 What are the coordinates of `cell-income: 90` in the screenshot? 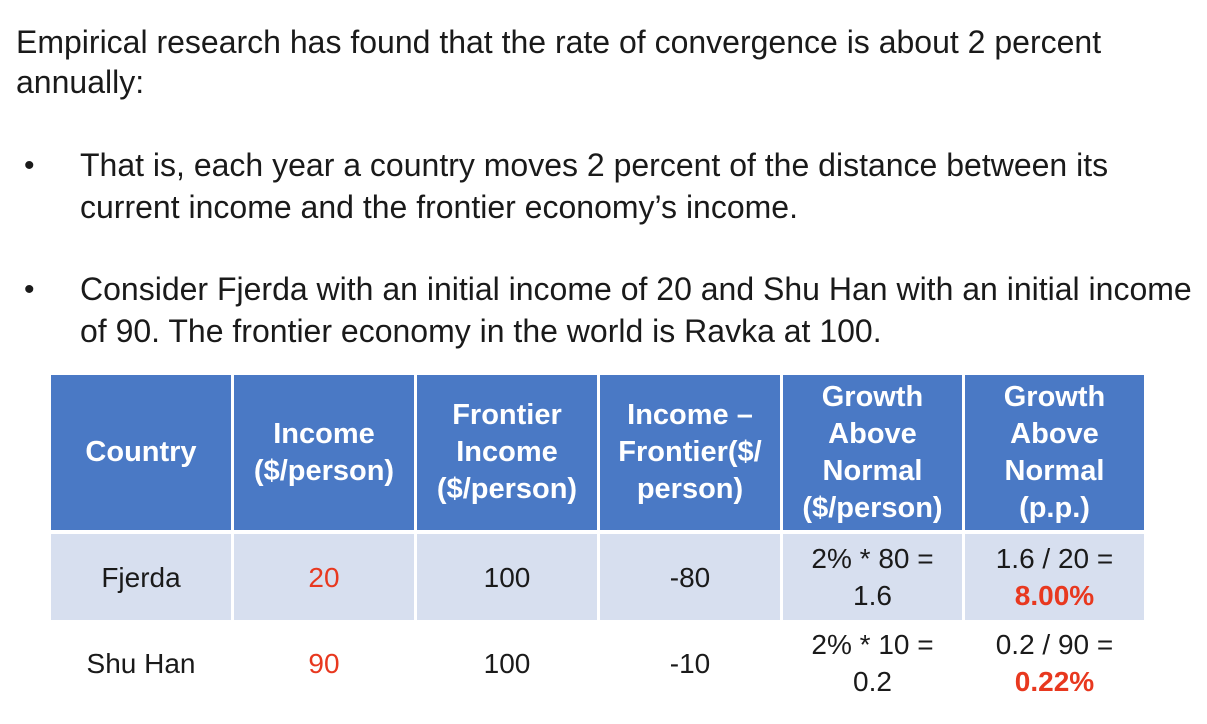 It's located at (324, 663).